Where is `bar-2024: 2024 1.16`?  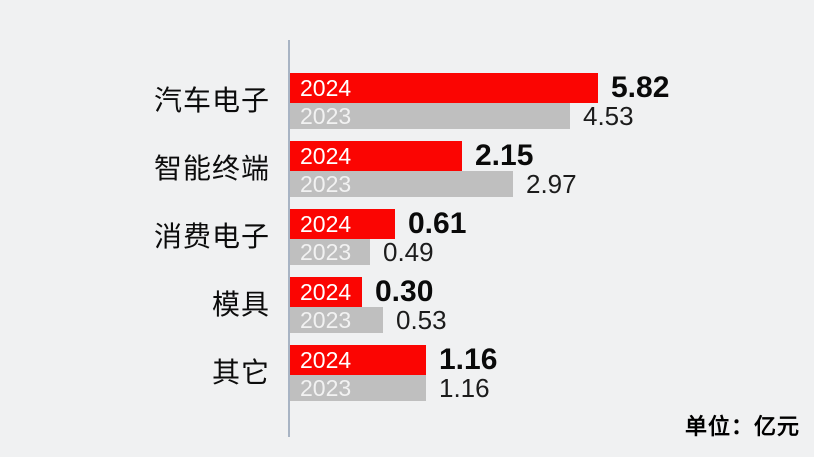
bar-2024: 2024 1.16 is located at coordinates (393, 360).